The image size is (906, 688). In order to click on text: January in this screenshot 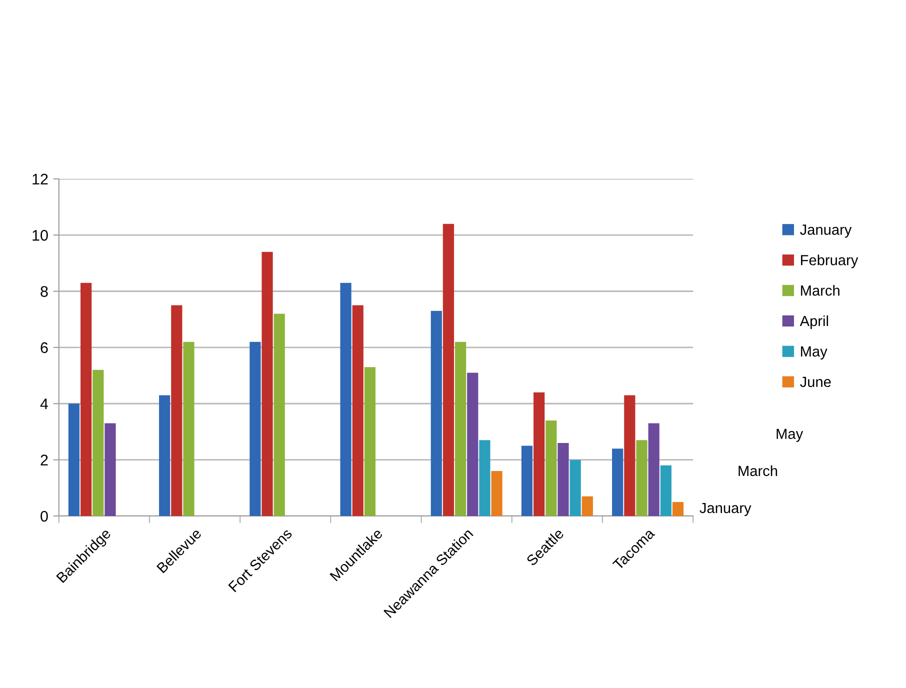, I will do `click(726, 509)`.